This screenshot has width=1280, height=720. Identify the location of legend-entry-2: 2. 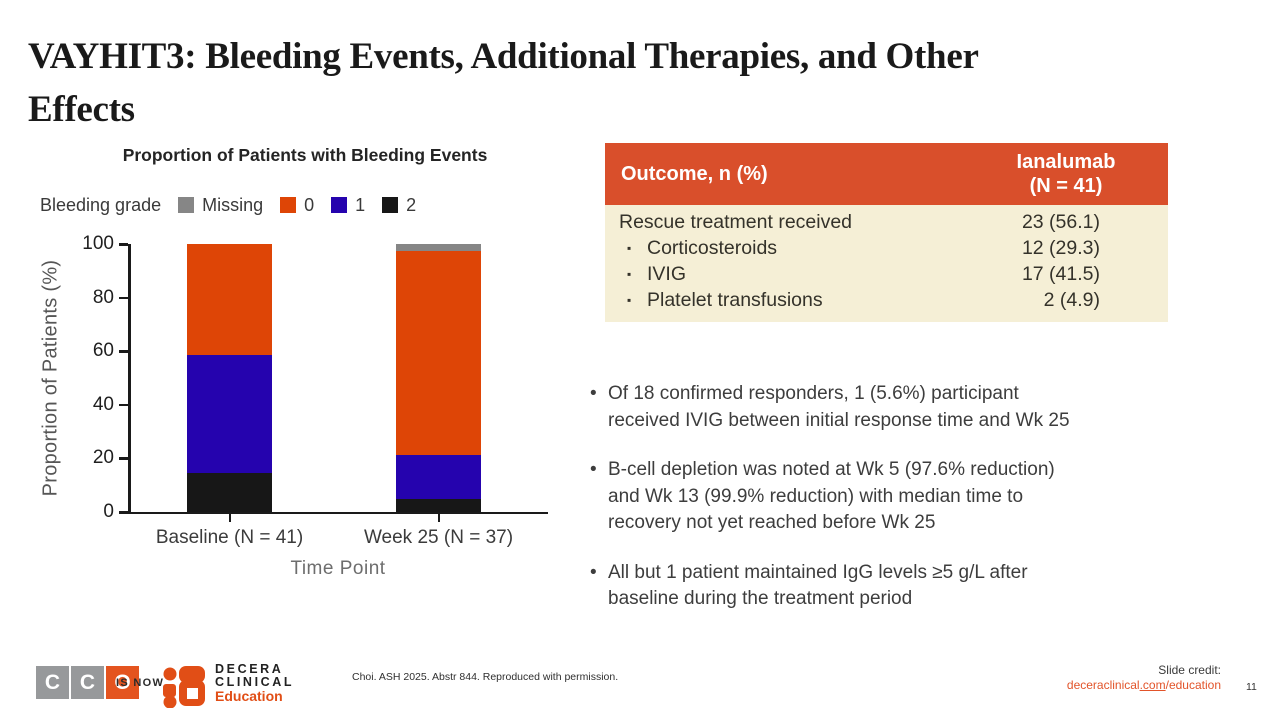
(390, 205).